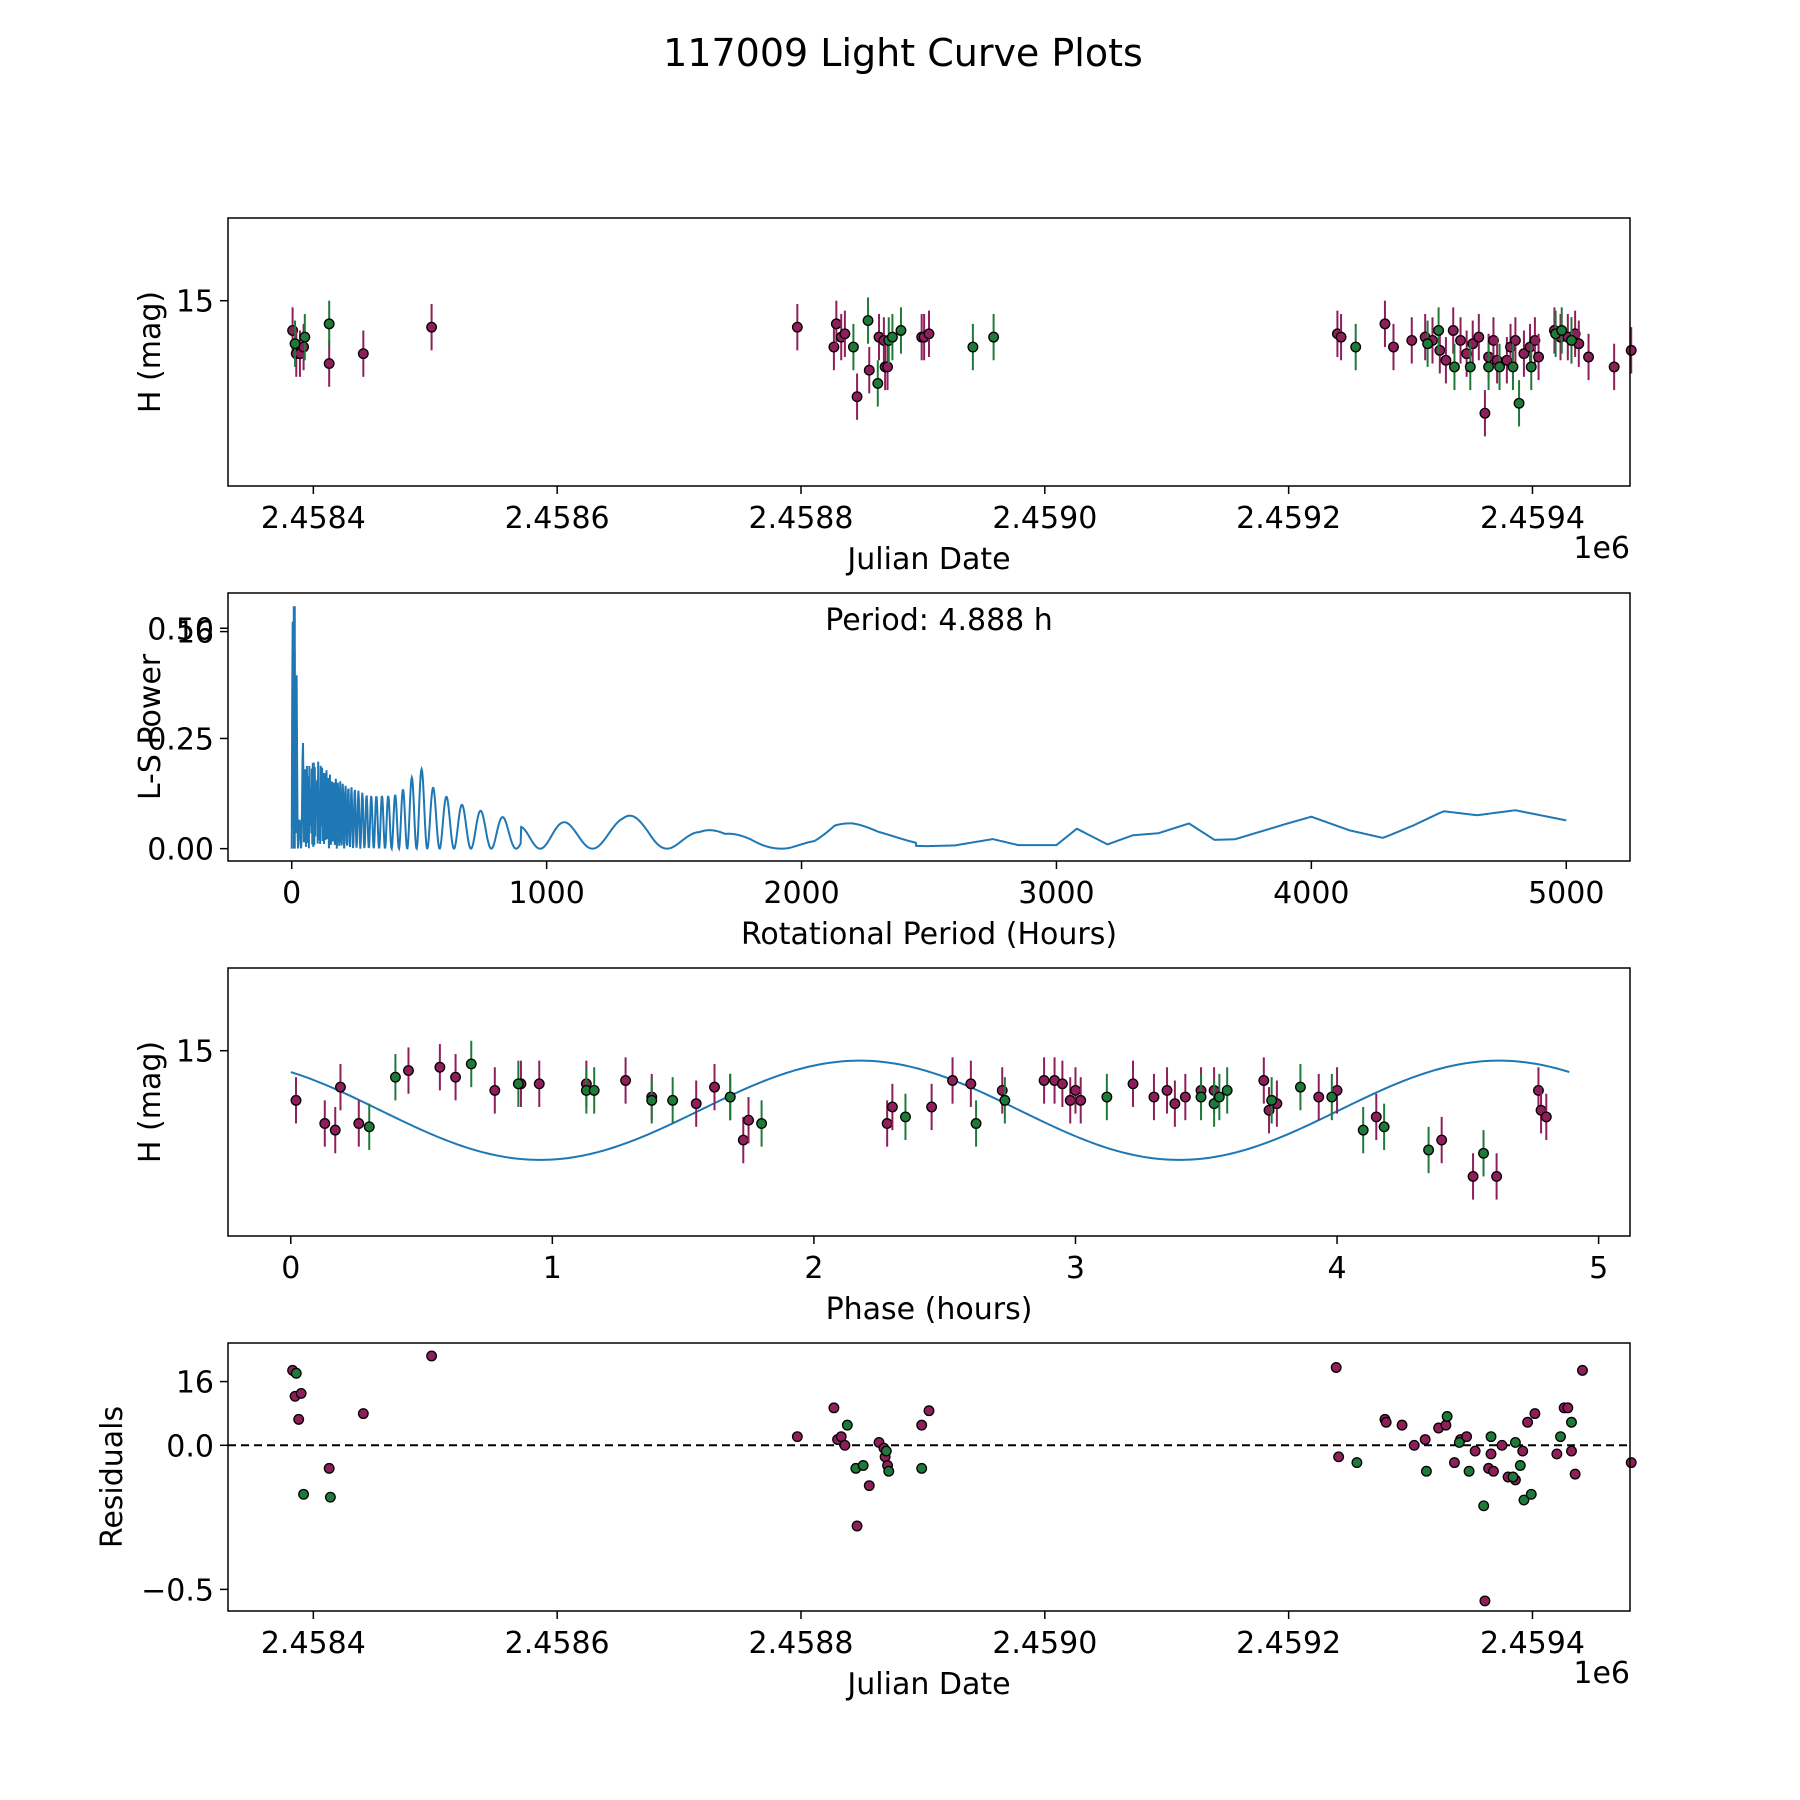  I want to click on x-offset-text: 1e6, so click(1601, 1673).